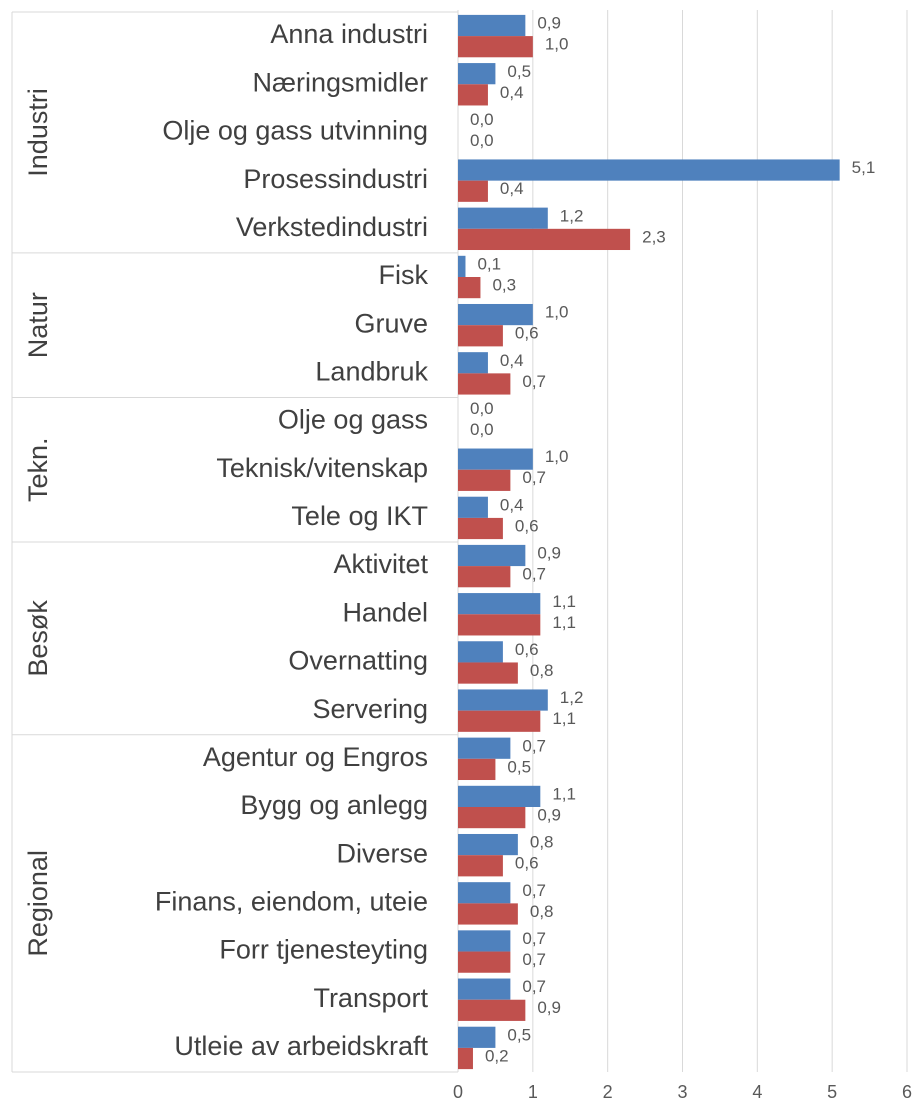  What do you see at coordinates (458, 1092) in the screenshot?
I see `x-tick-label: 0` at bounding box center [458, 1092].